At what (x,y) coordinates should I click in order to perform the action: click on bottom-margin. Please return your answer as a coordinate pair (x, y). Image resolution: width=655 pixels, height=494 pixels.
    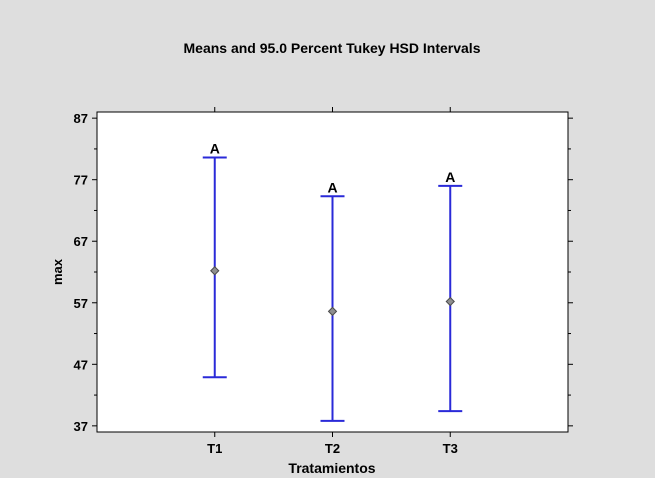
    Looking at the image, I should click on (327, 483).